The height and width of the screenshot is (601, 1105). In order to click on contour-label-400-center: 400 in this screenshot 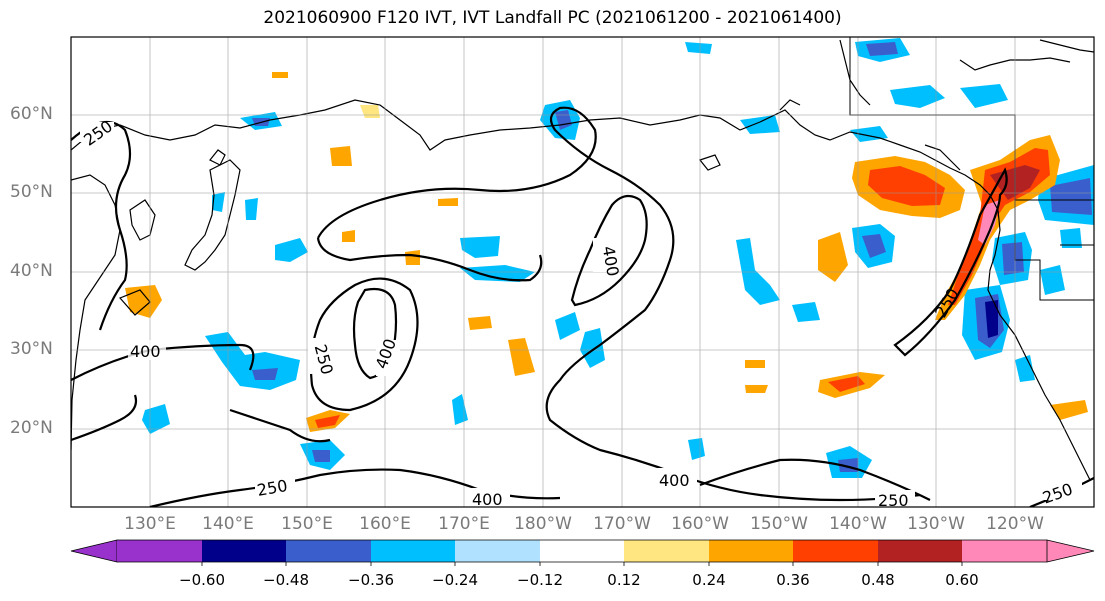, I will do `click(611, 261)`.